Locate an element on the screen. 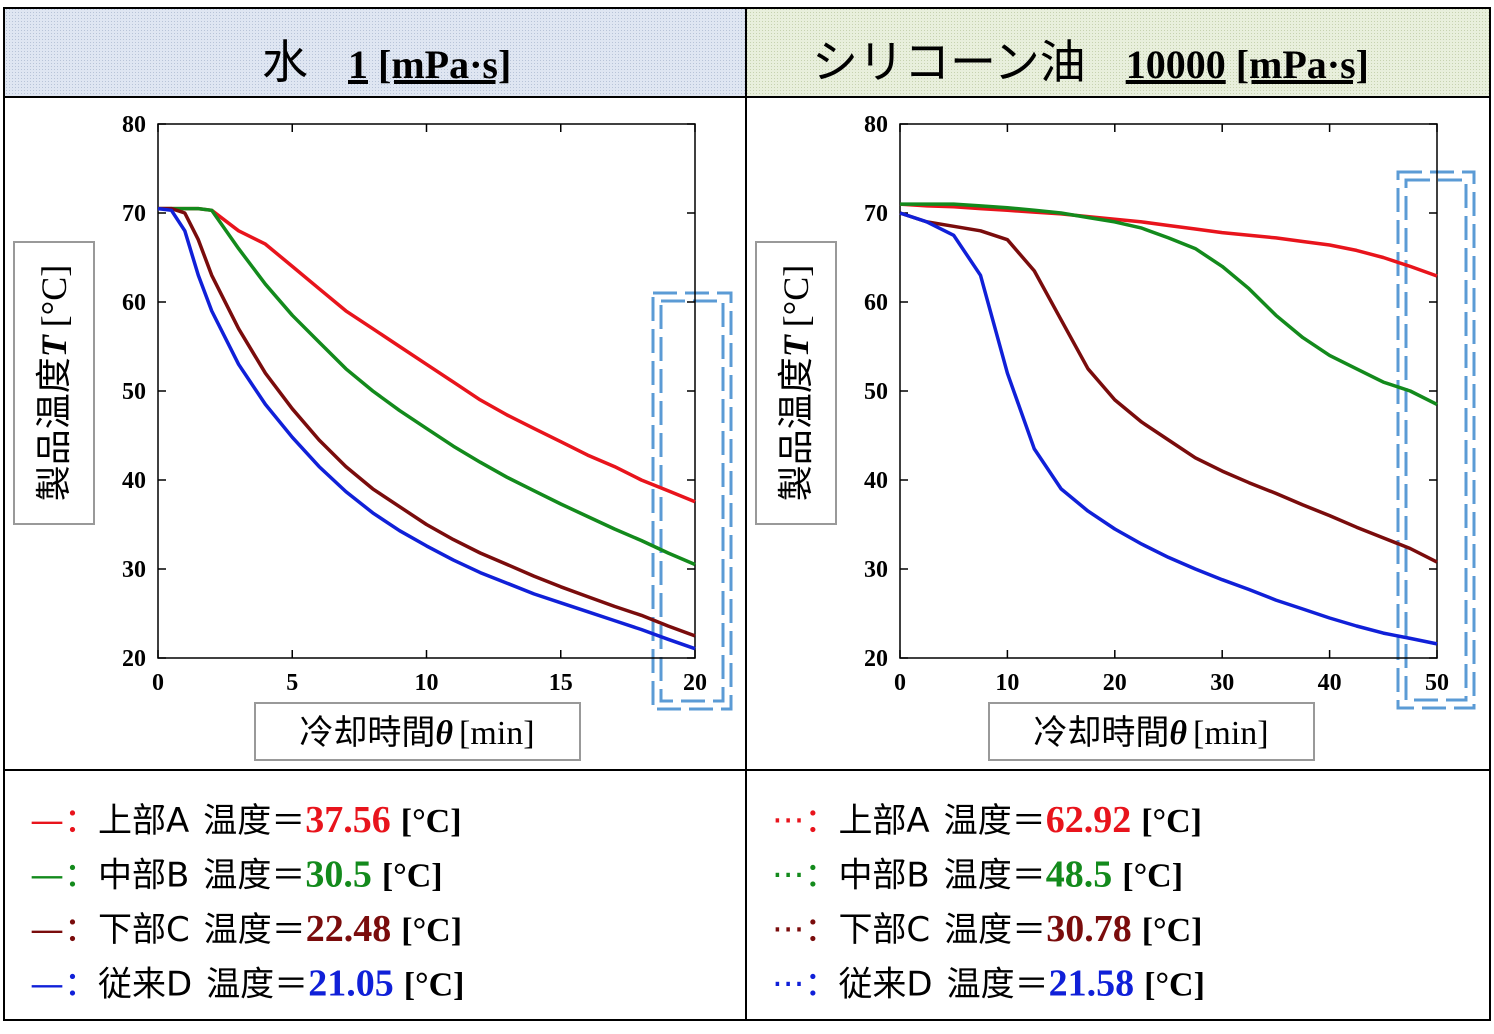 This screenshot has height=1034, width=1494. final-value: 30.5 is located at coordinates (338, 875).